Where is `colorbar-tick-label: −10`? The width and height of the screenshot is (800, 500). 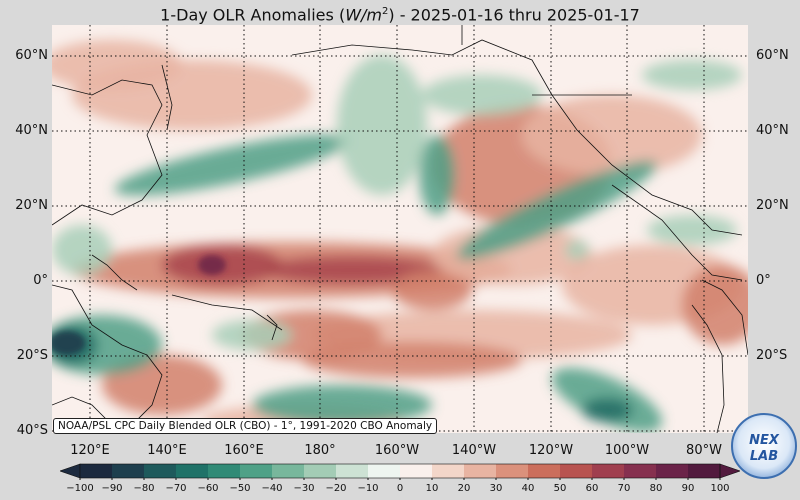 colorbar-tick-label: −10 is located at coordinates (368, 488).